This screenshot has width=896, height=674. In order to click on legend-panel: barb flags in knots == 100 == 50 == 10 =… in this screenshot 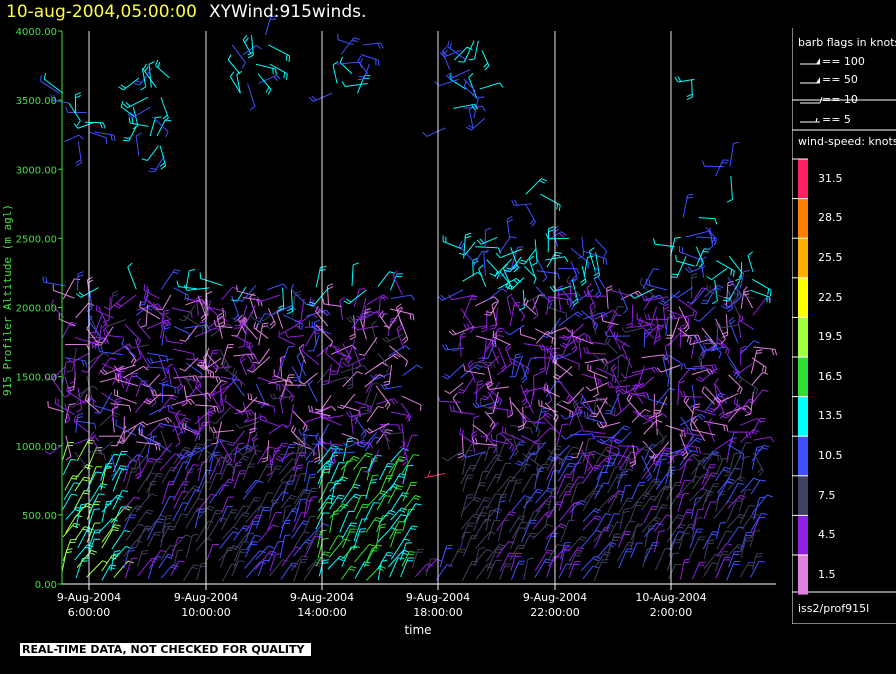, I will do `click(844, 326)`.